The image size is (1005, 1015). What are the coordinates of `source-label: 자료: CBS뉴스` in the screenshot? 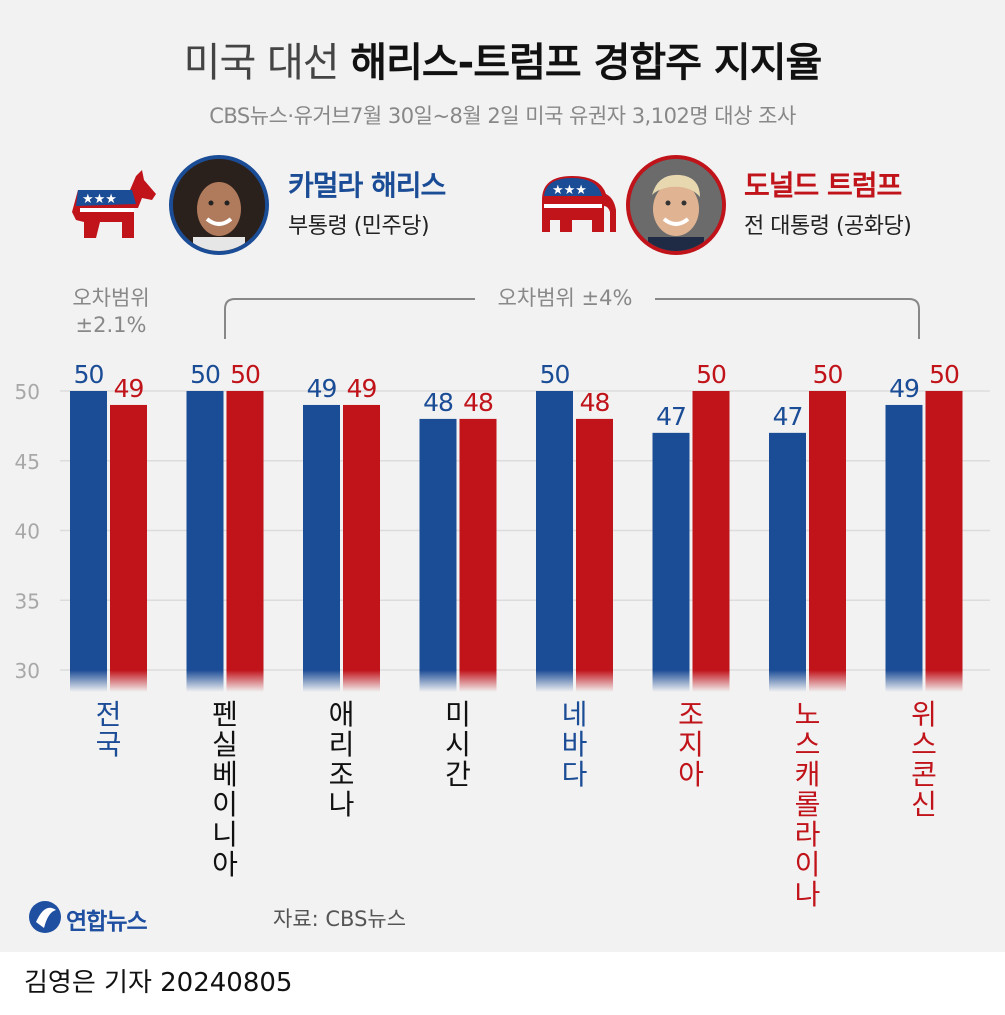 It's located at (340, 919).